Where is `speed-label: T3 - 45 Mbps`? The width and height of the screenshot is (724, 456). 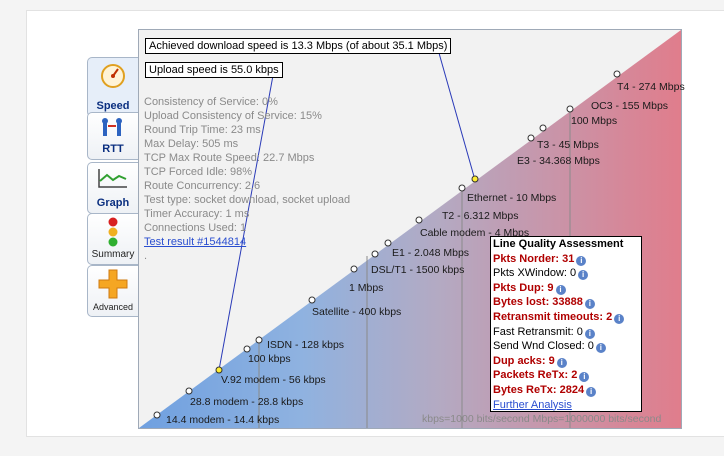 speed-label: T3 - 45 Mbps is located at coordinates (568, 145).